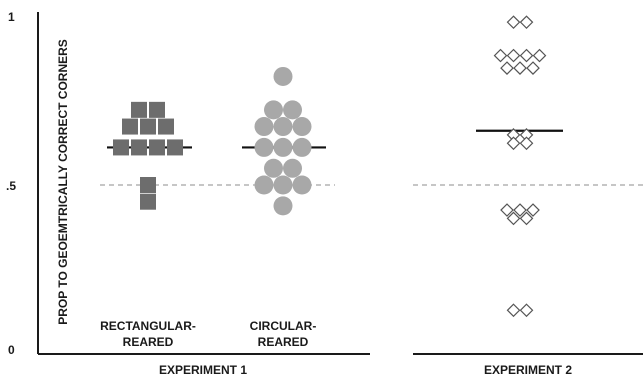  I want to click on group-label-circular-line1: CIRCULAR-, so click(283, 326).